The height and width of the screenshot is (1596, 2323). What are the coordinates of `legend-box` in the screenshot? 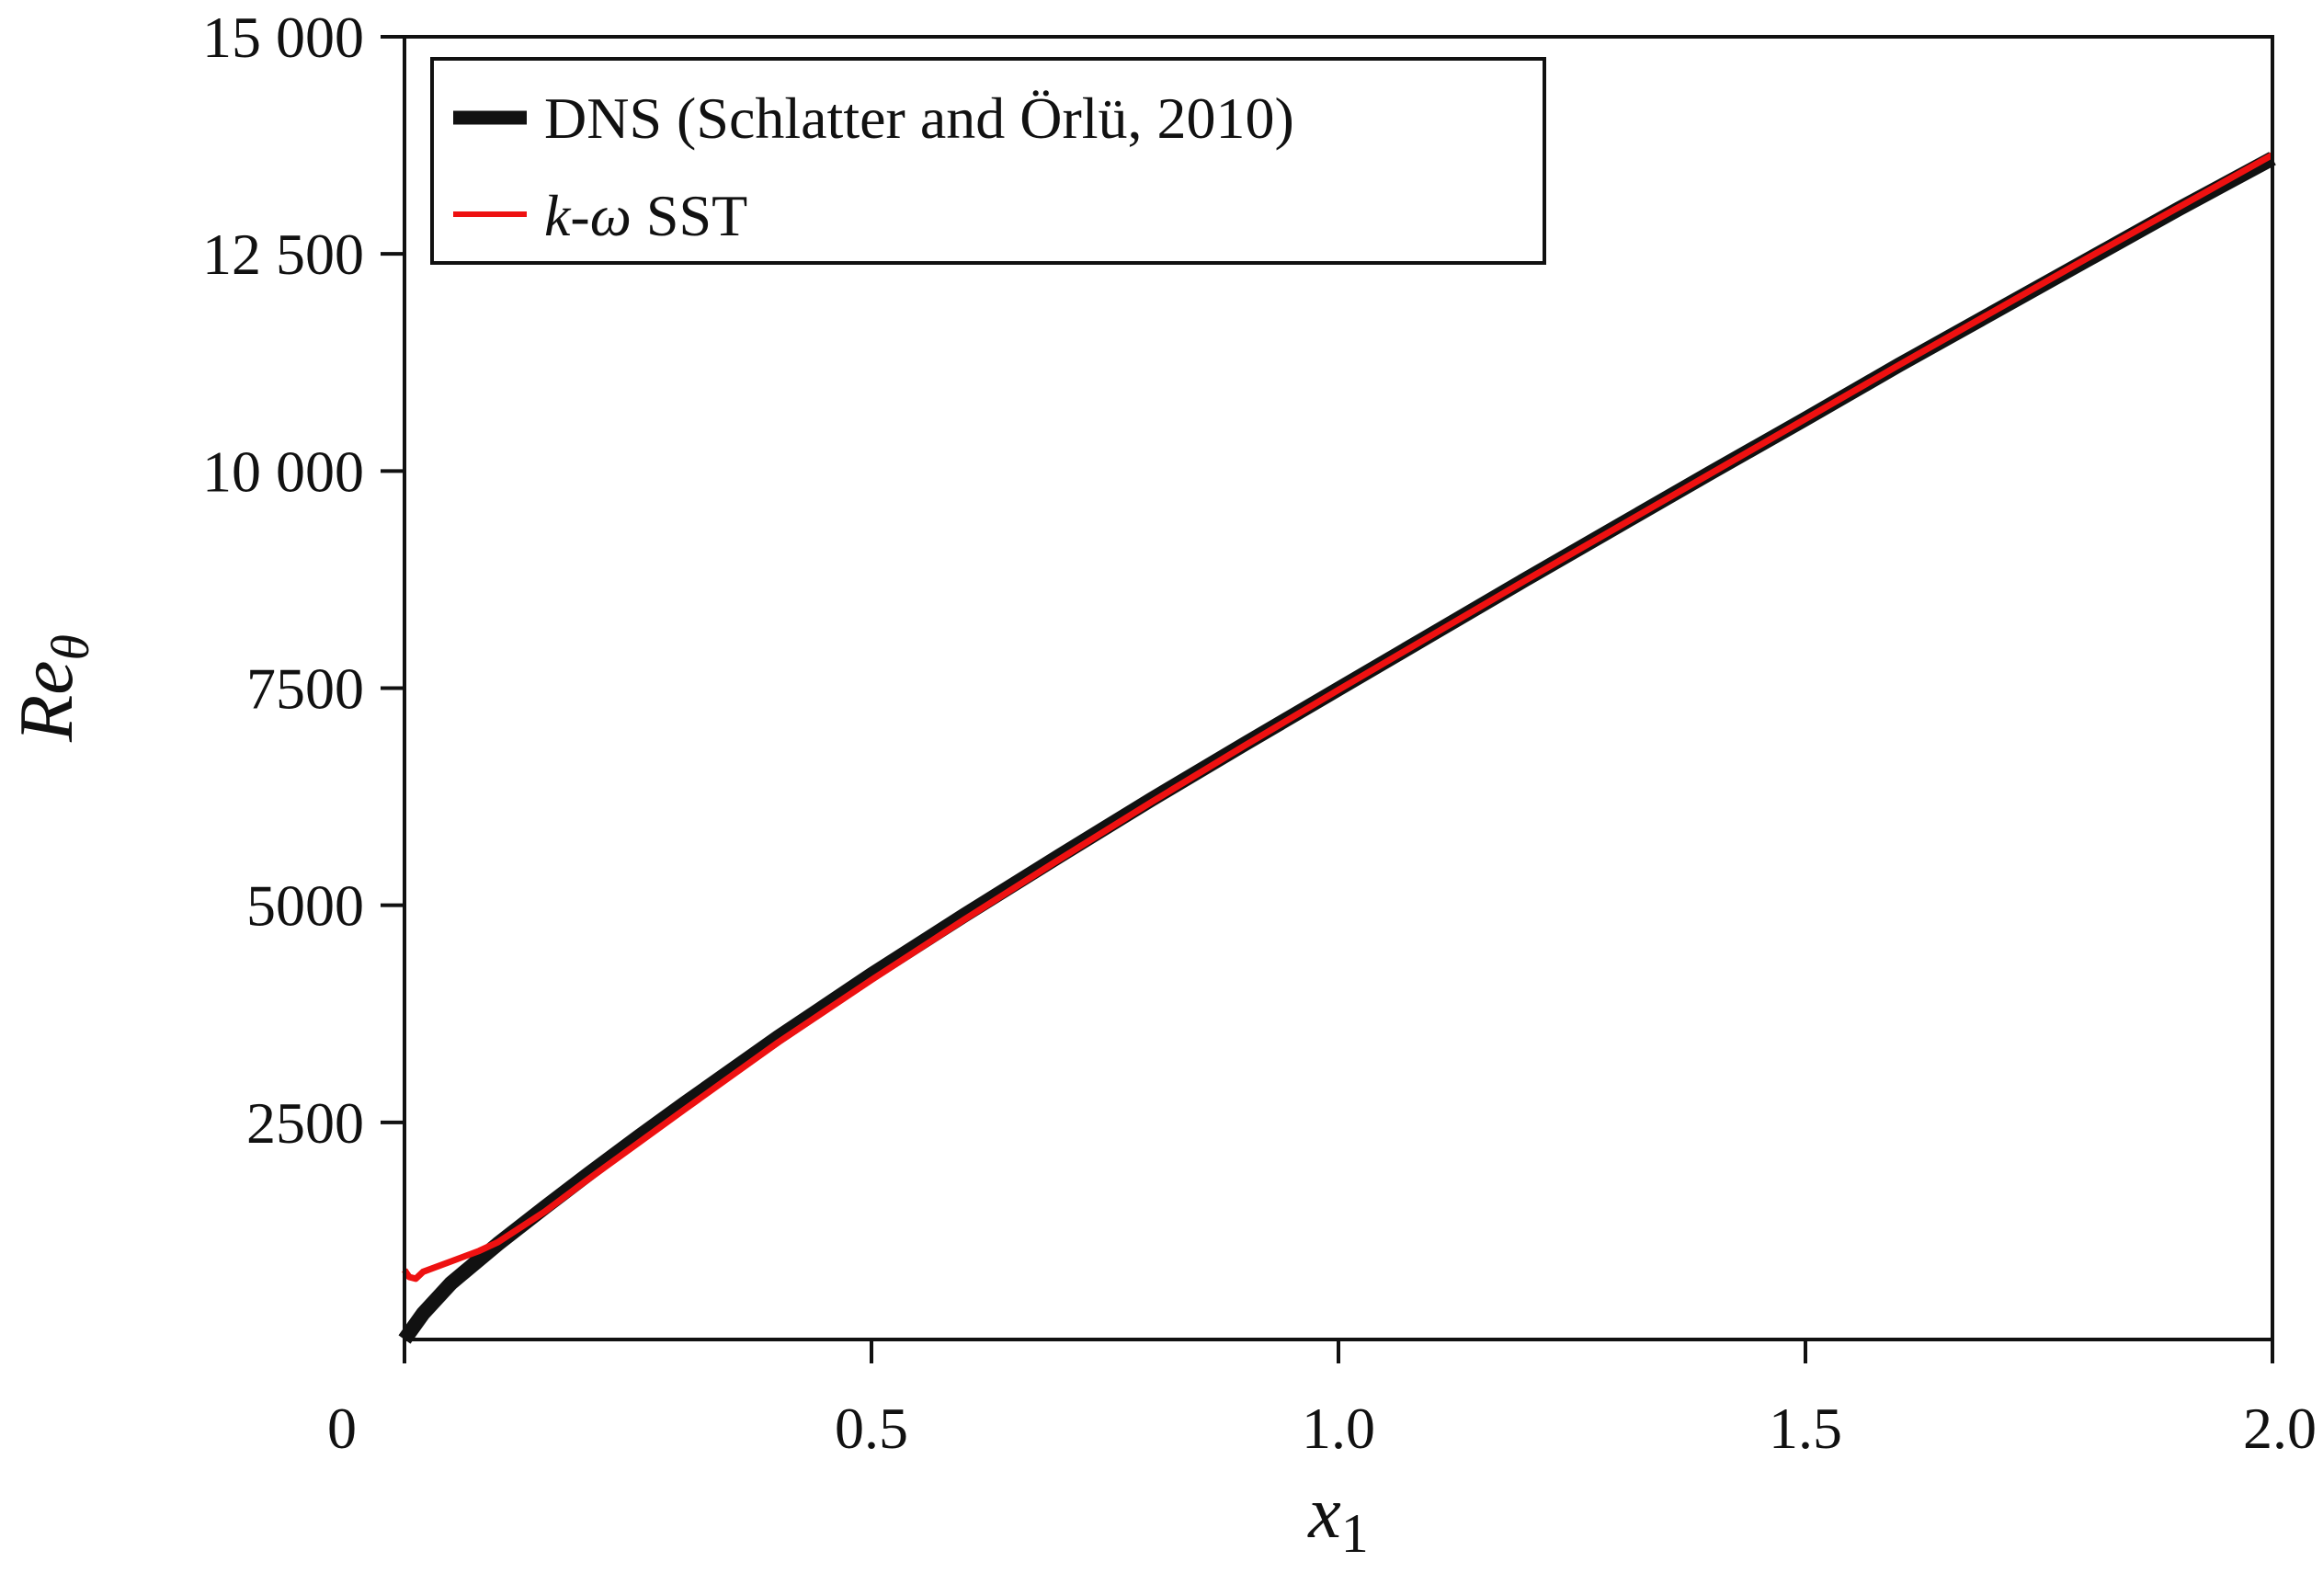 It's located at (988, 161).